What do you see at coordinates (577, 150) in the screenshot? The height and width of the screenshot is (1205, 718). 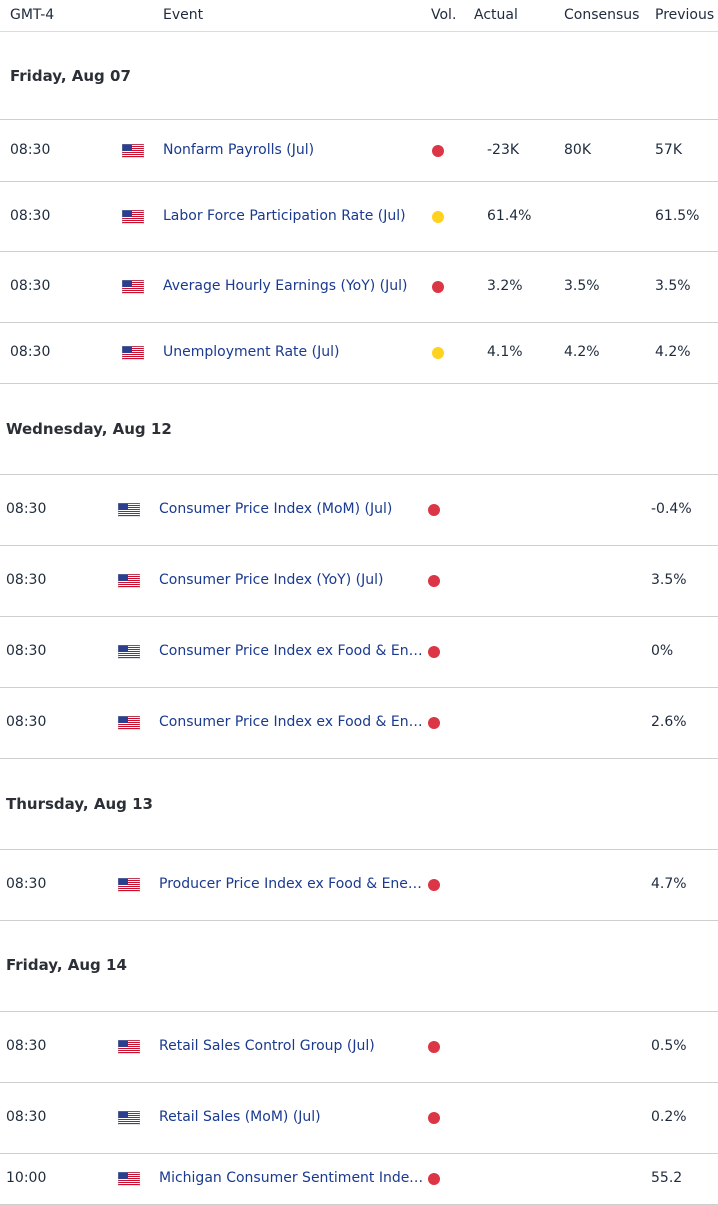 I see `consensus-value: 80K` at bounding box center [577, 150].